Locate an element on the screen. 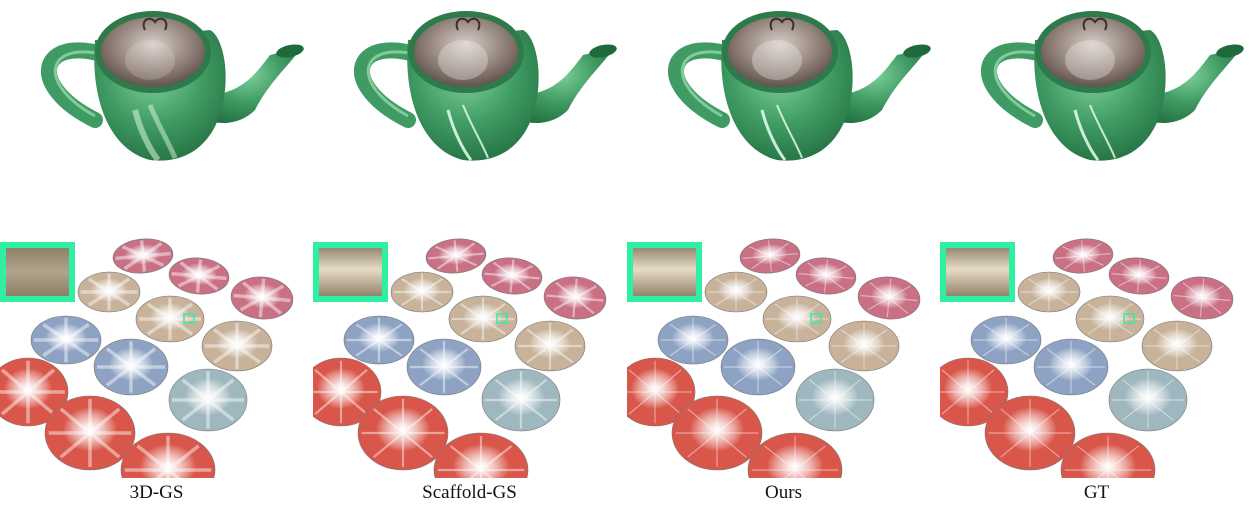 The image size is (1253, 513). column-caption: 3D-GS is located at coordinates (156, 492).